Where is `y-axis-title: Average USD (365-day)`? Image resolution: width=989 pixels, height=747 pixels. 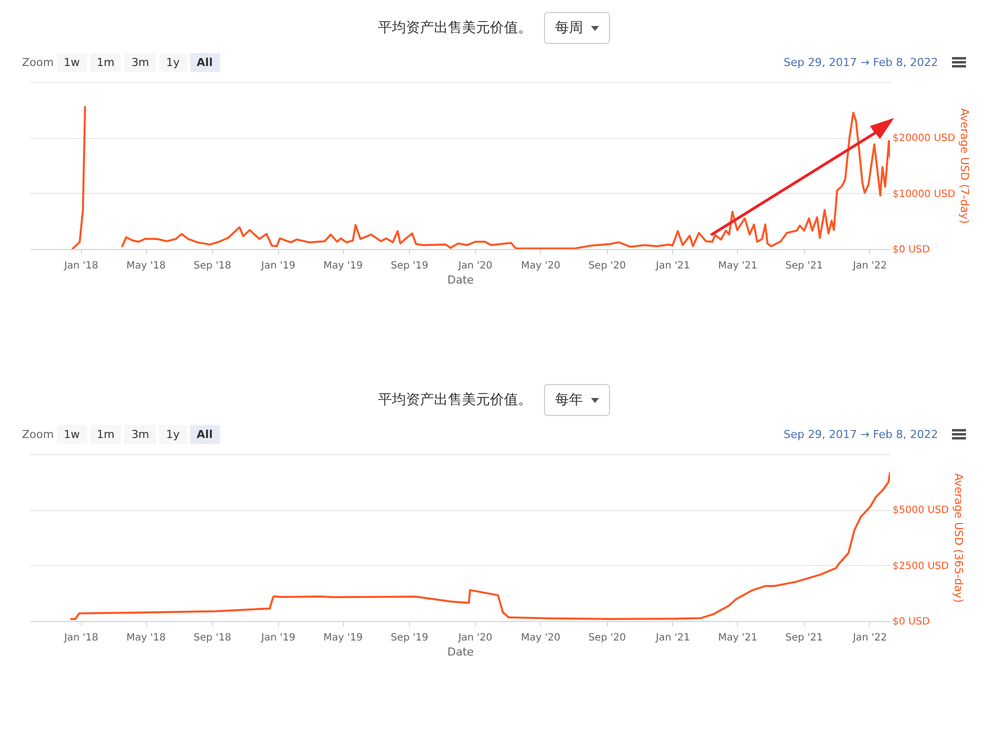 y-axis-title: Average USD (365-day) is located at coordinates (958, 538).